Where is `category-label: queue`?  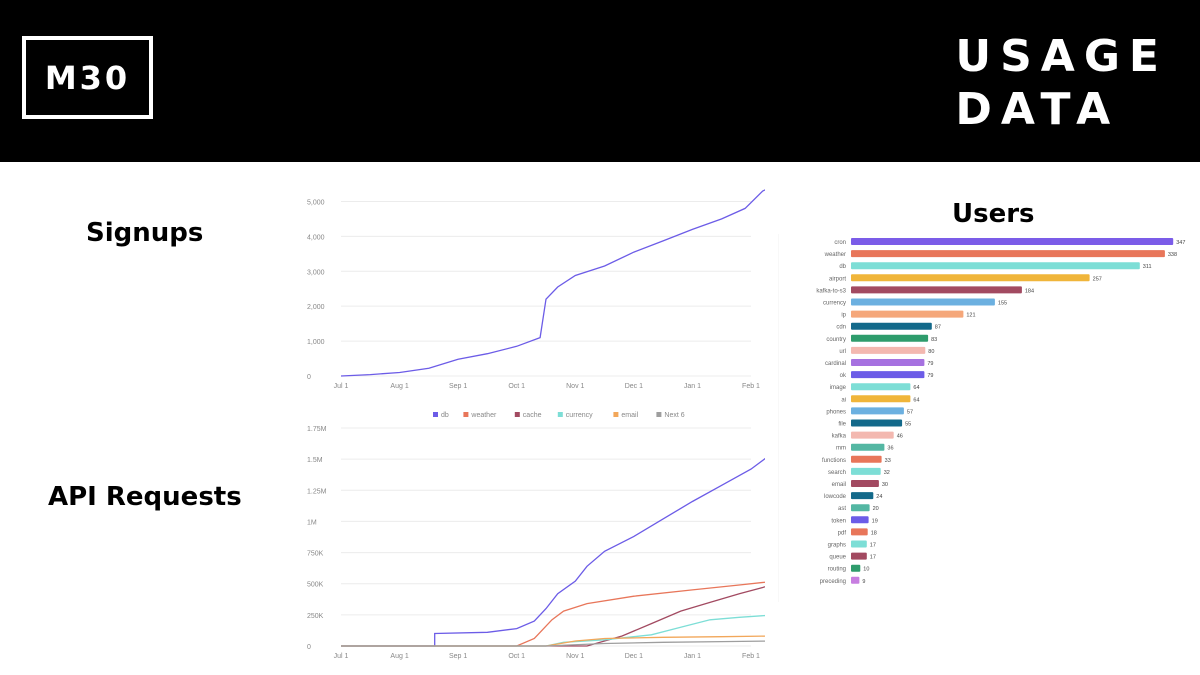
category-label: queue is located at coordinates (837, 558).